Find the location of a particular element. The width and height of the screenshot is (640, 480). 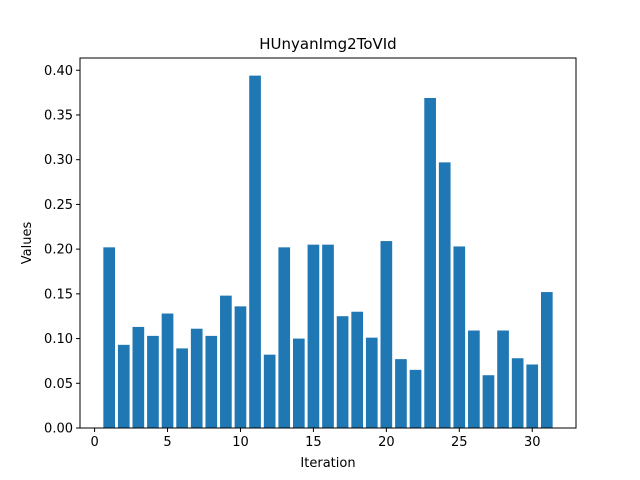

x-tick-label: 30 is located at coordinates (532, 442).